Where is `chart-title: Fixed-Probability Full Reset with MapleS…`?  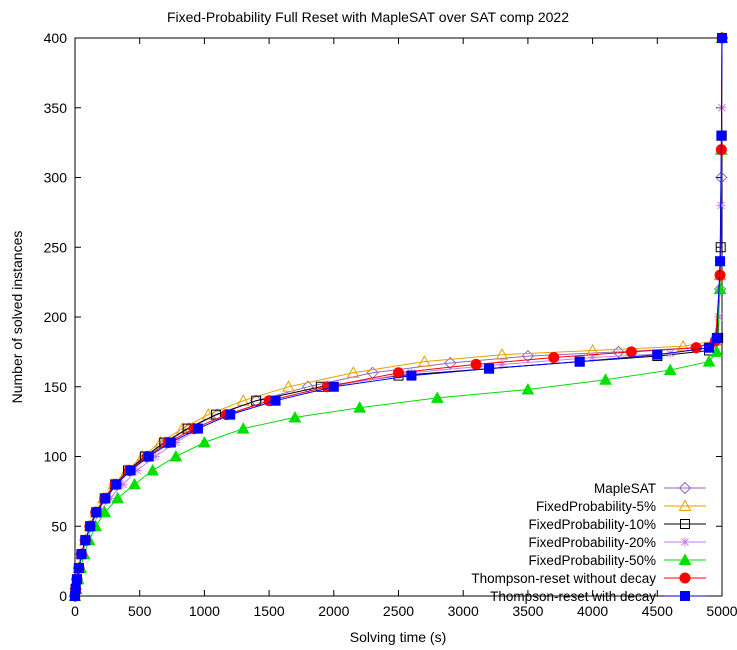 chart-title: Fixed-Probability Full Reset with MapleS… is located at coordinates (368, 17).